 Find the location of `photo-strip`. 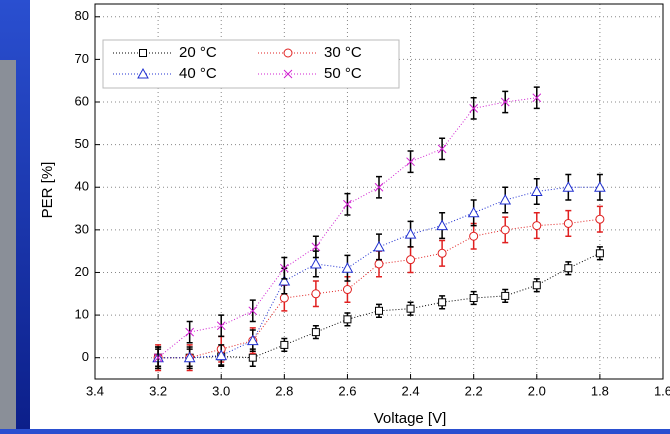

photo-strip is located at coordinates (8, 244).